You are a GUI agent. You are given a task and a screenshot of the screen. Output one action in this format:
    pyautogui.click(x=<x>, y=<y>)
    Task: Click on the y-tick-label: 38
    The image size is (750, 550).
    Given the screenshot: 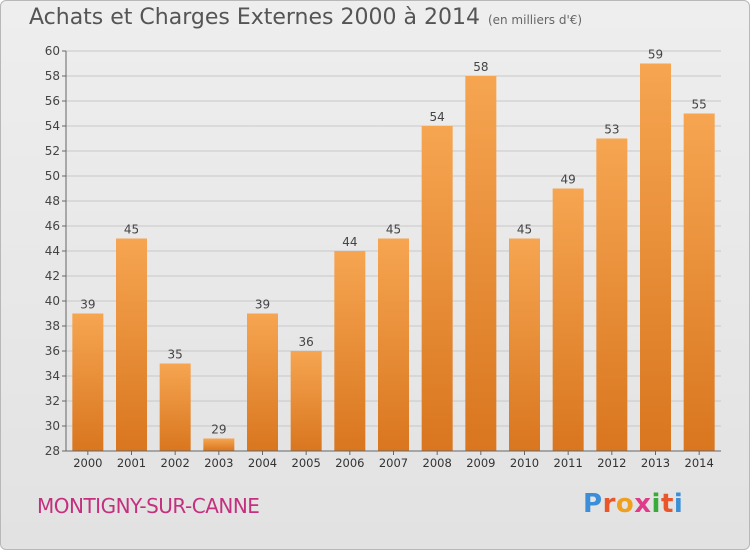 What is the action you would take?
    pyautogui.click(x=52, y=326)
    